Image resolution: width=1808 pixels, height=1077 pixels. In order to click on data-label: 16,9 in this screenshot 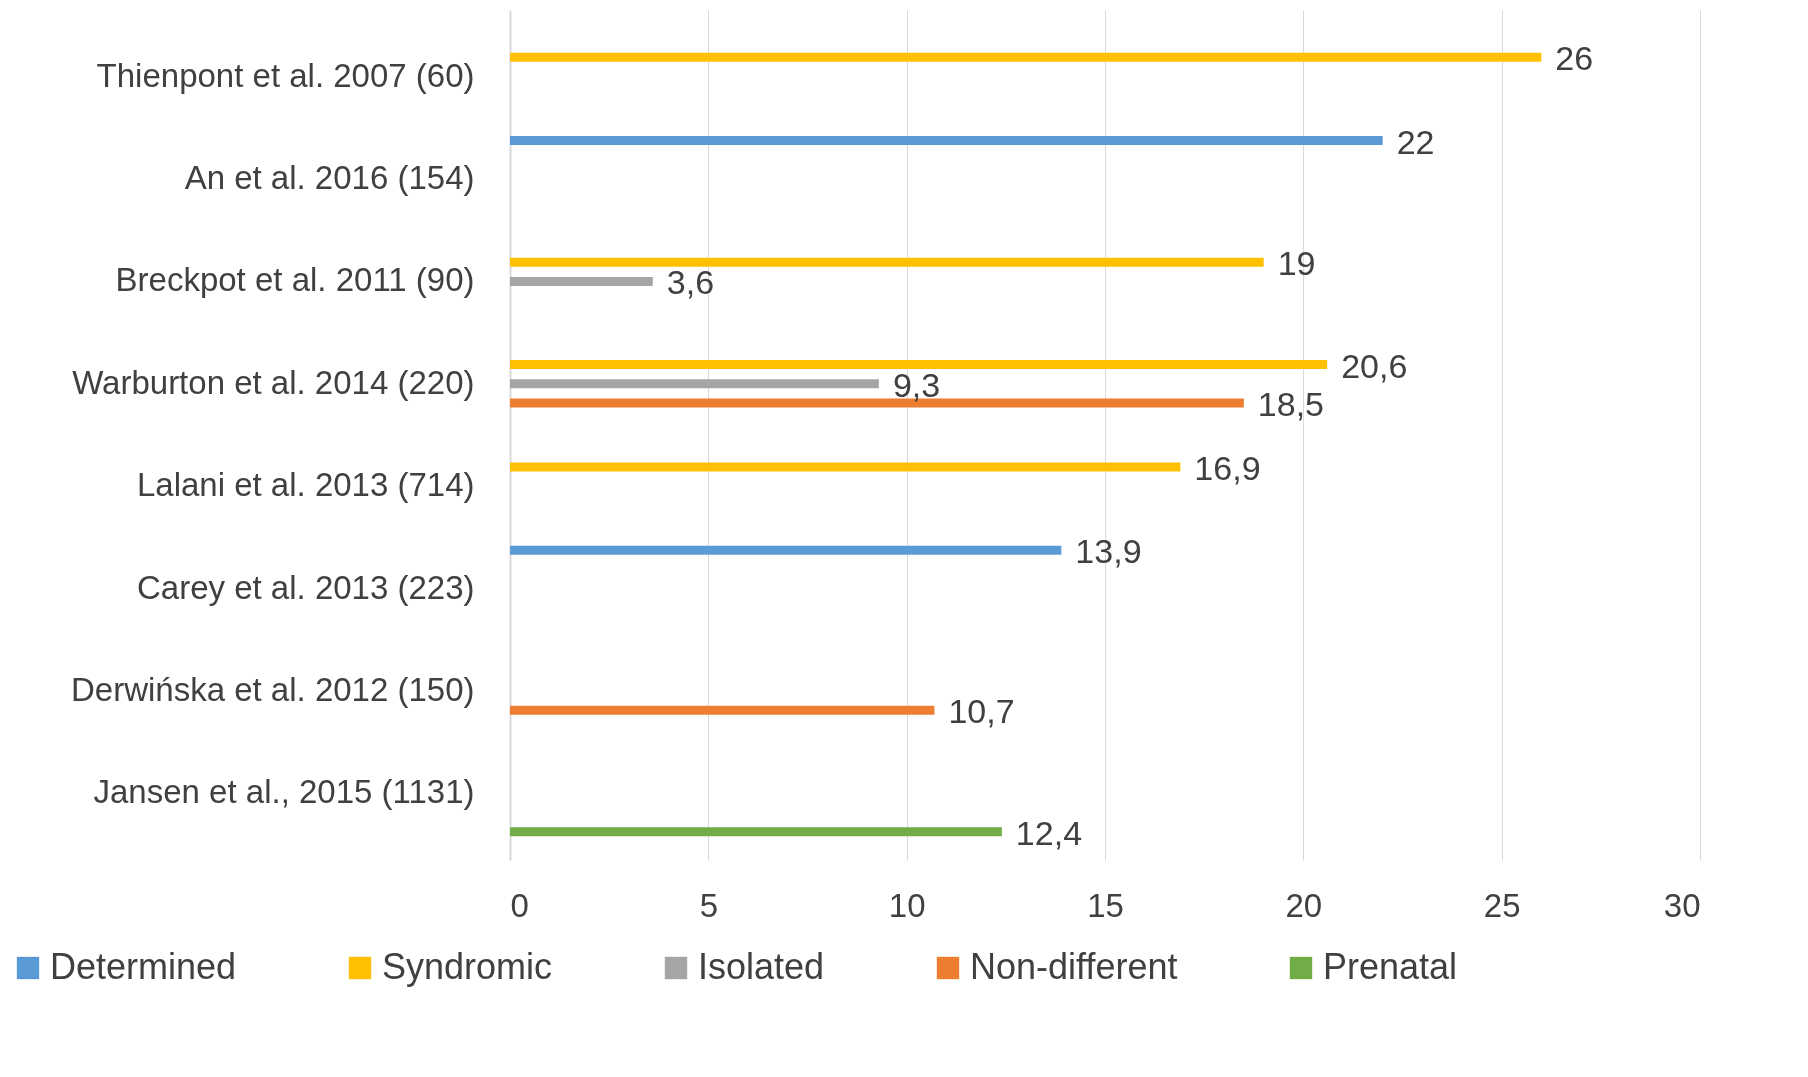, I will do `click(1227, 468)`.